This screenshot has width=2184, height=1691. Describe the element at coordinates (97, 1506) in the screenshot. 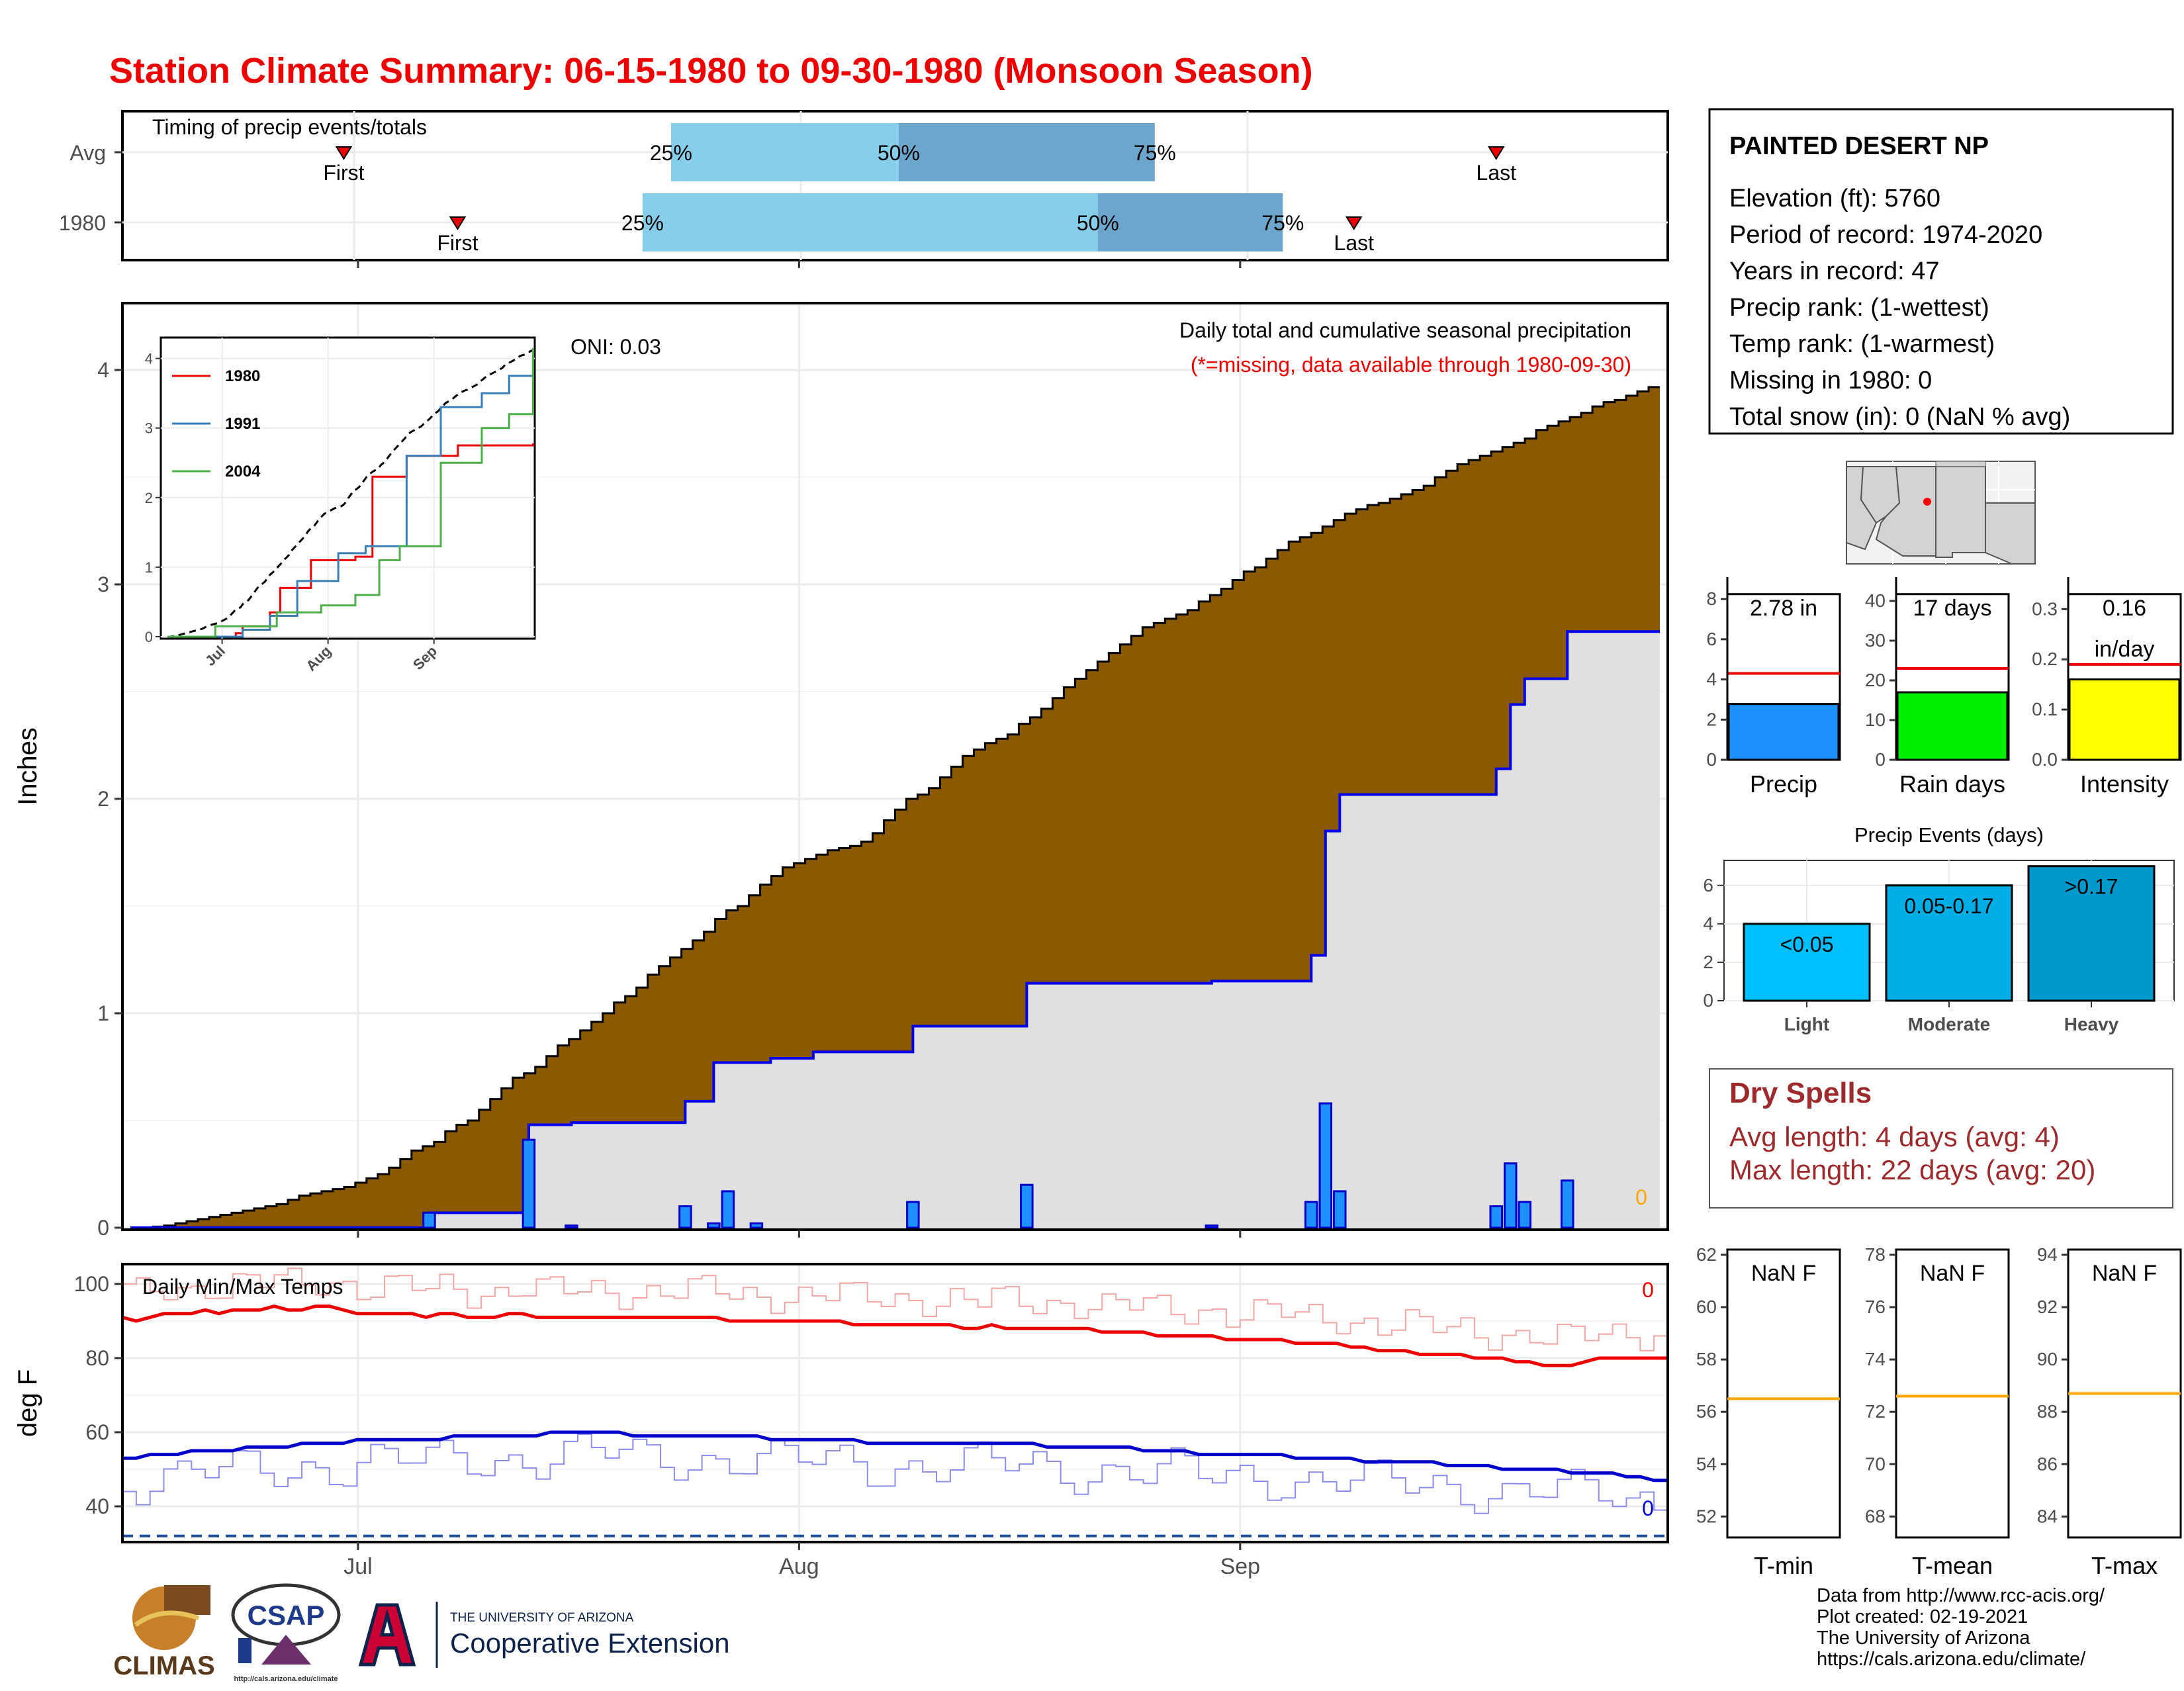

I see `temp-ytick-label: 40` at that location.